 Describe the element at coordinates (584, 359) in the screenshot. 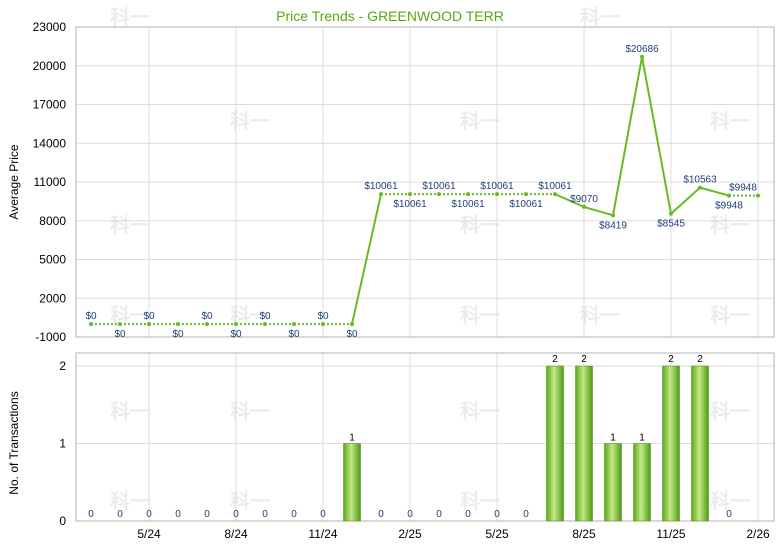

I see `transaction-data-label: 2` at that location.